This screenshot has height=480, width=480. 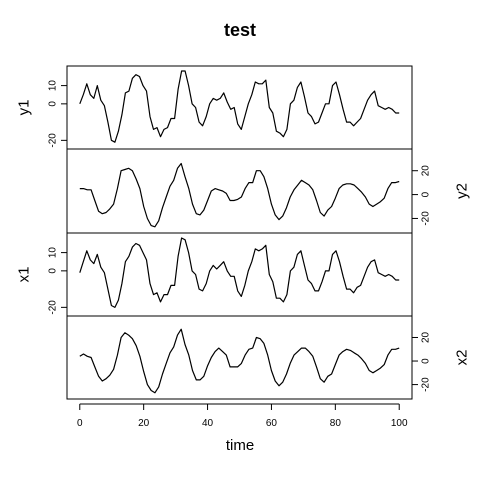 What do you see at coordinates (426, 384) in the screenshot?
I see `y-tick-label-x2: -20` at bounding box center [426, 384].